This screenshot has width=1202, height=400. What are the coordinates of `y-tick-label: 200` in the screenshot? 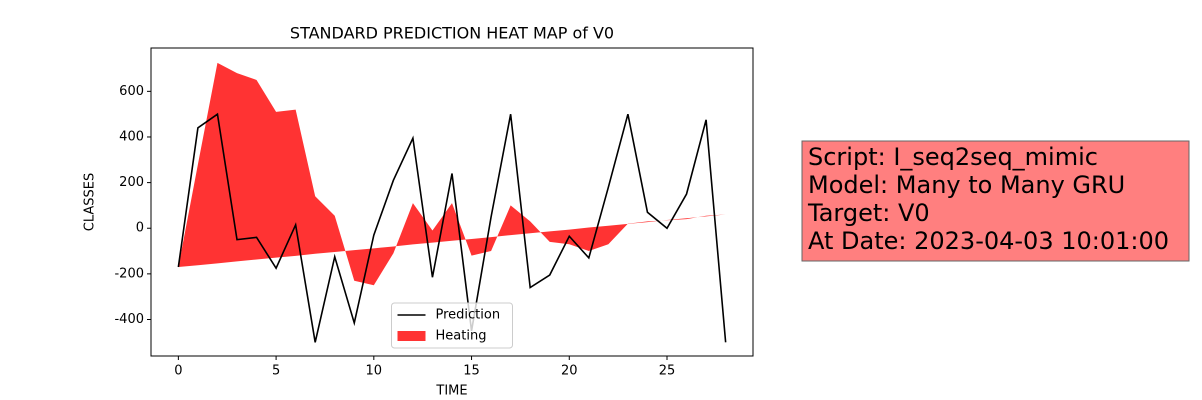 It's located at (131, 182).